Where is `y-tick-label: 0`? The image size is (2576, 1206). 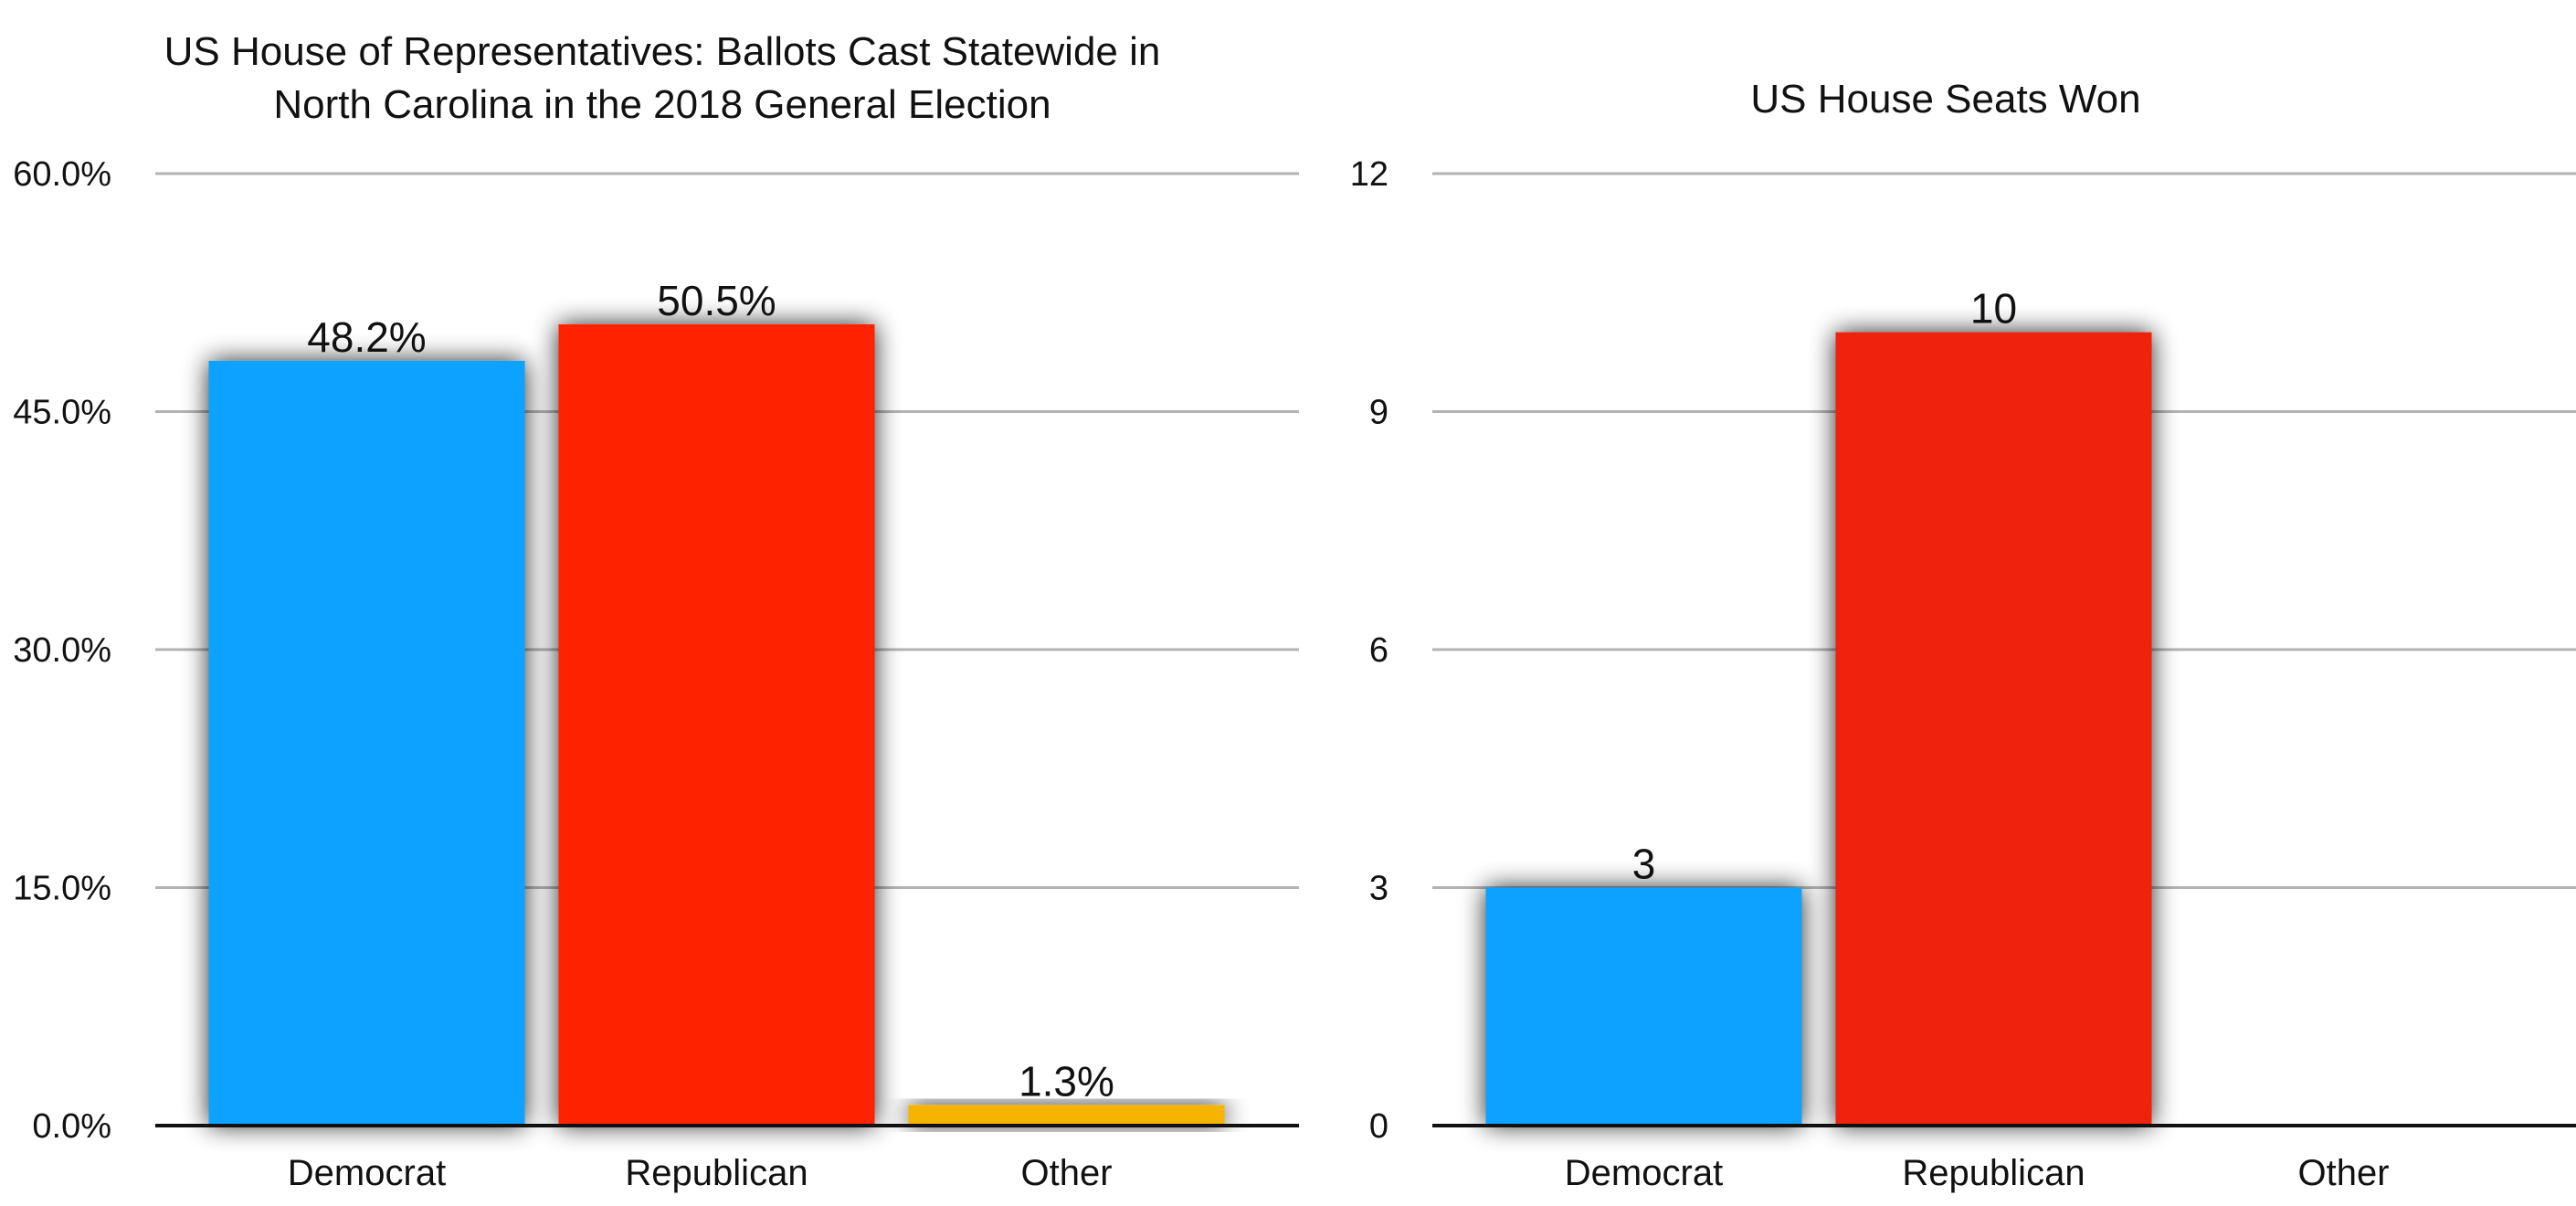
y-tick-label: 0 is located at coordinates (1378, 1126).